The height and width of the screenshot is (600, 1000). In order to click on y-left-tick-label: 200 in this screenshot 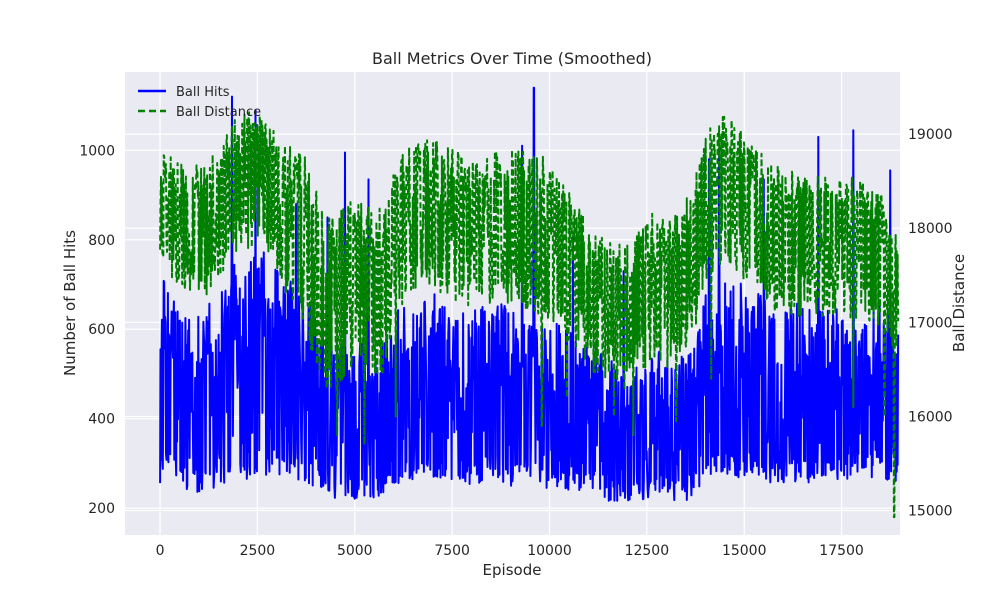, I will do `click(101, 509)`.